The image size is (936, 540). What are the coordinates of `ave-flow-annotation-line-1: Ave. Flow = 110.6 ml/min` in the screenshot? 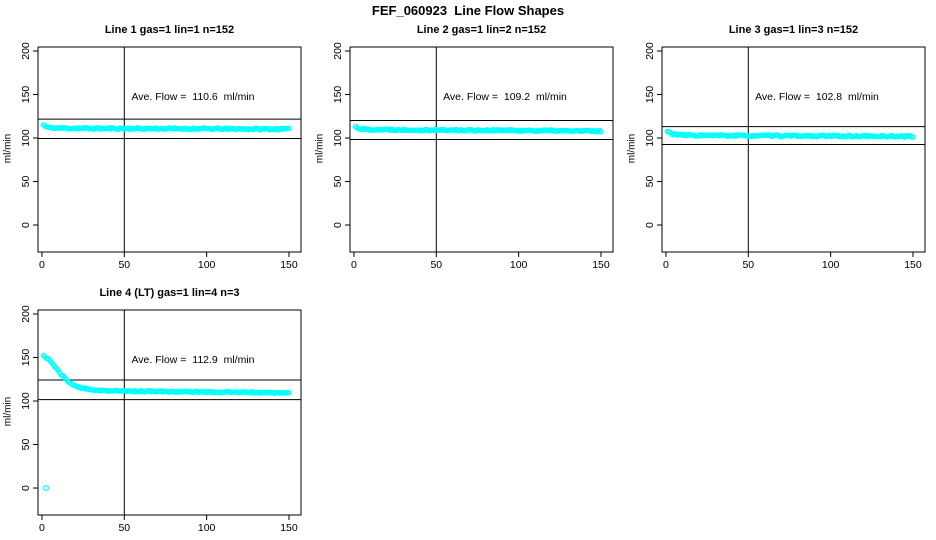 It's located at (193, 97).